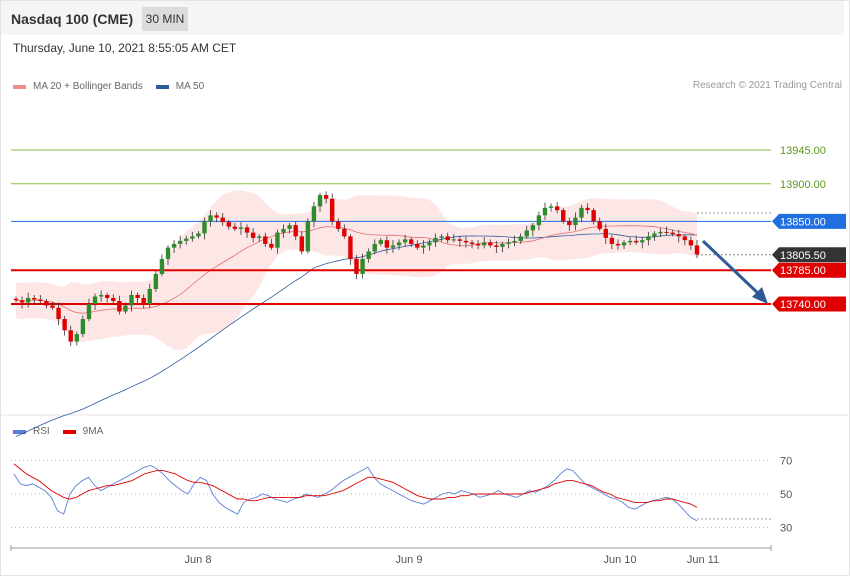 This screenshot has width=850, height=576. What do you see at coordinates (786, 529) in the screenshot?
I see `rsi-tick-label: 30` at bounding box center [786, 529].